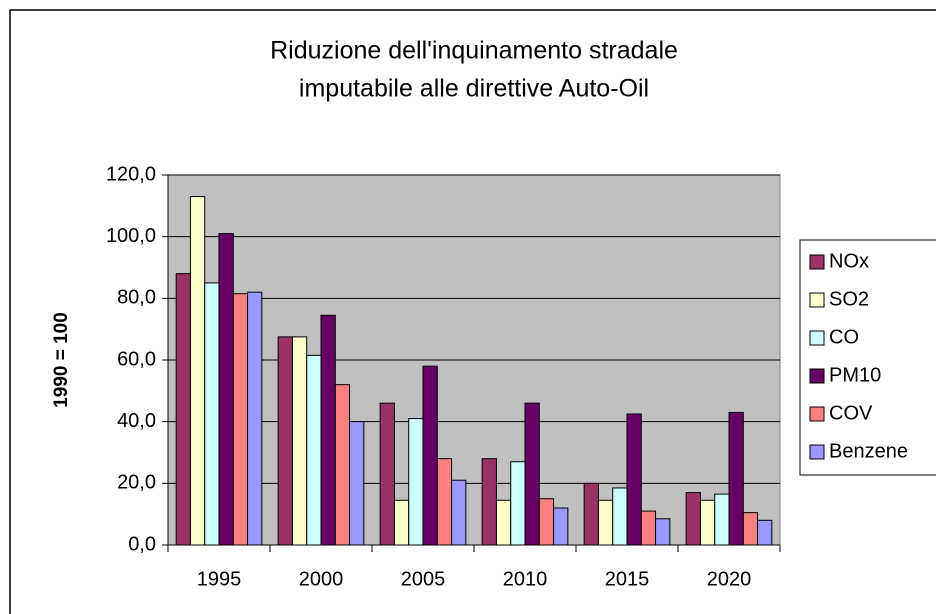 The image size is (936, 614). I want to click on chart-title: imputabile alle direttive Auto-Oil, so click(474, 89).